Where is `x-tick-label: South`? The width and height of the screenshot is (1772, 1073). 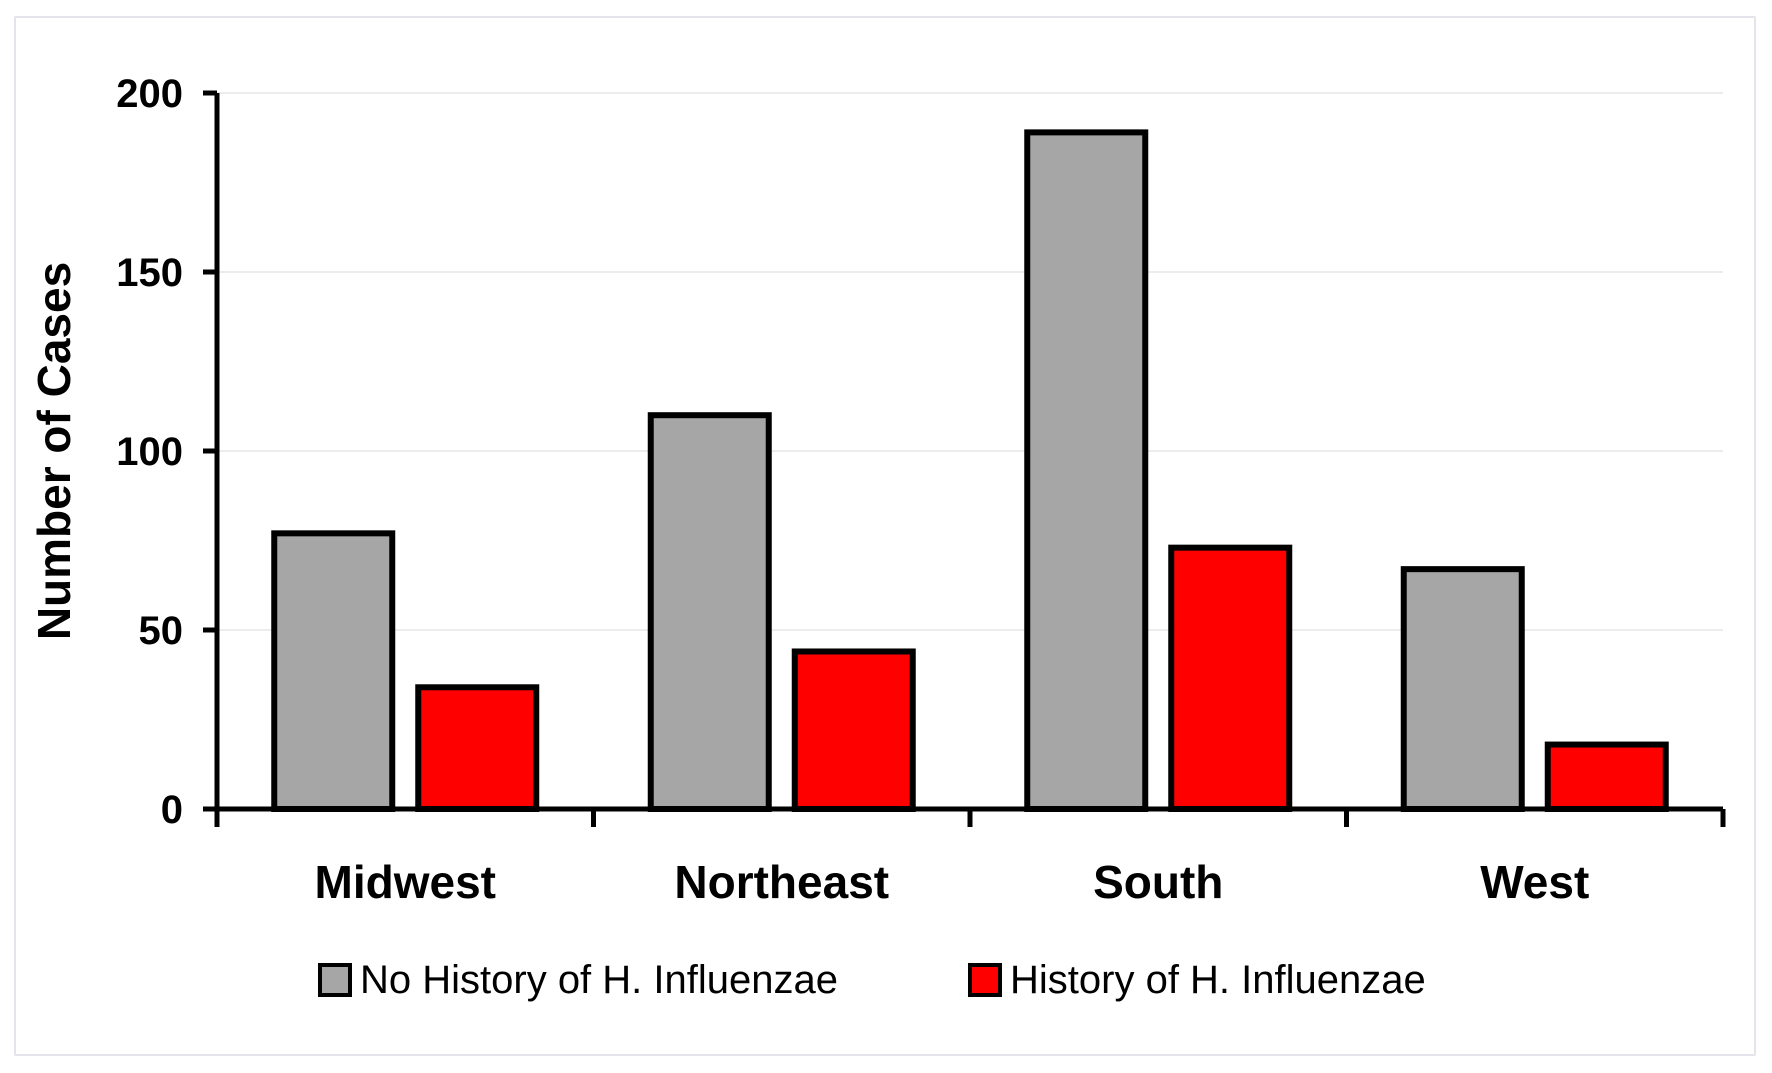 x-tick-label: South is located at coordinates (1158, 882).